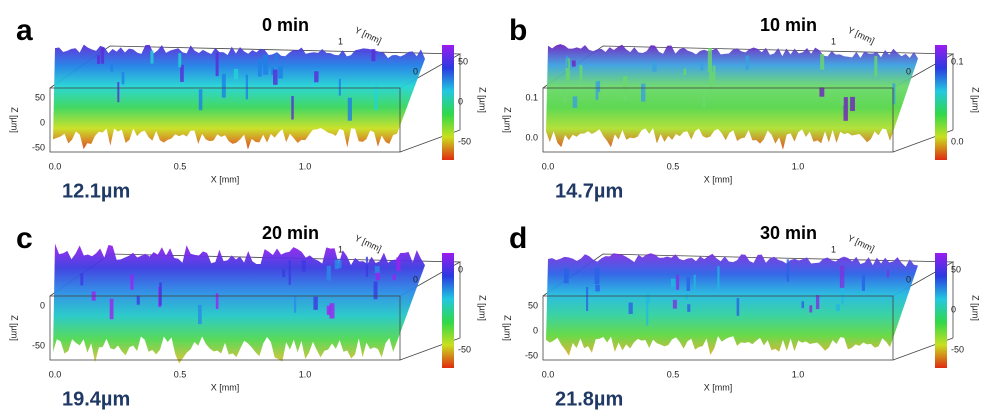  I want to click on roughness: 14.7µm, so click(589, 191).